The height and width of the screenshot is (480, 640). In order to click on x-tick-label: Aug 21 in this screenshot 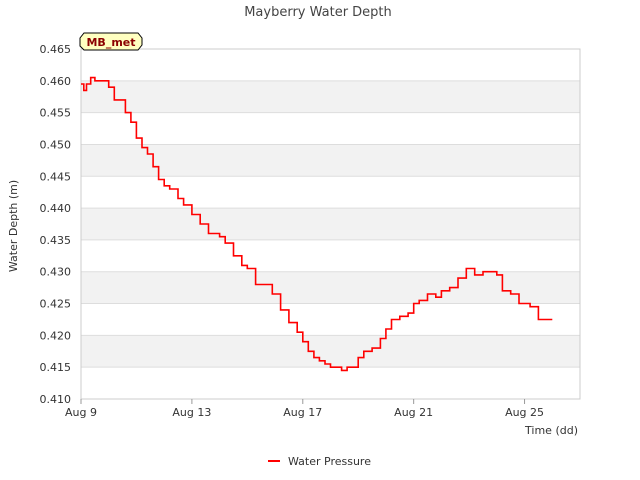, I will do `click(413, 412)`.